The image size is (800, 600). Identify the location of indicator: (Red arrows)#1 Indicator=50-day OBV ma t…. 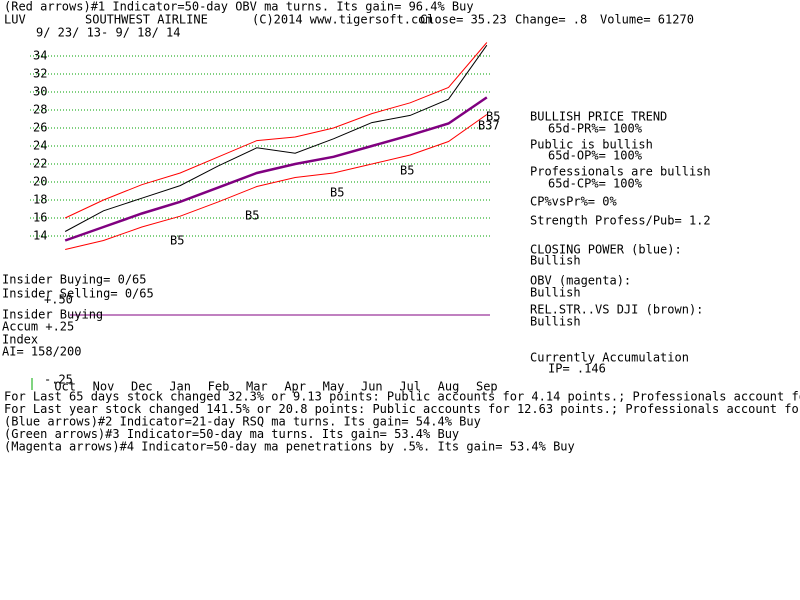
(239, 7).